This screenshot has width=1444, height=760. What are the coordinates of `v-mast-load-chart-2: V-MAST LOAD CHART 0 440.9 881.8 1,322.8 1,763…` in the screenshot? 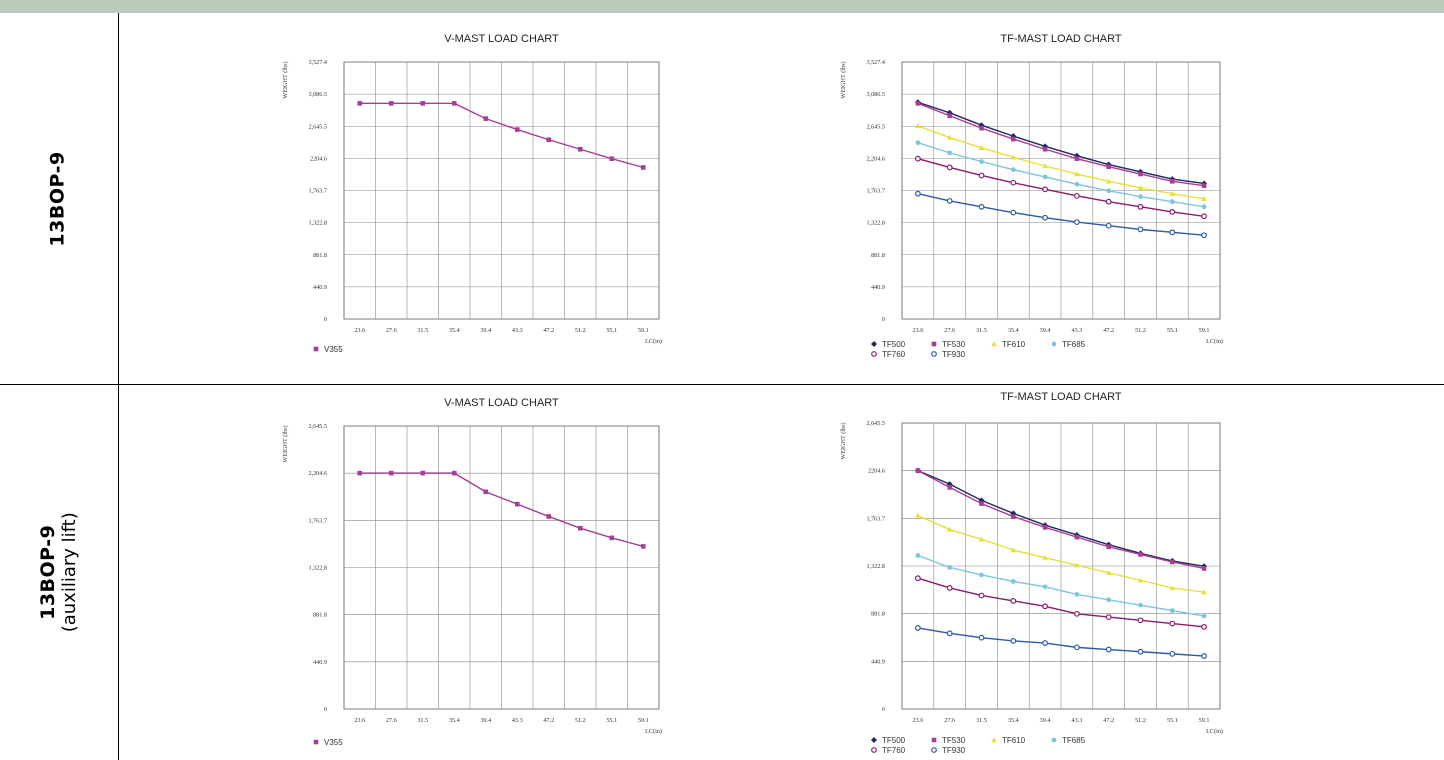 It's located at (472, 572).